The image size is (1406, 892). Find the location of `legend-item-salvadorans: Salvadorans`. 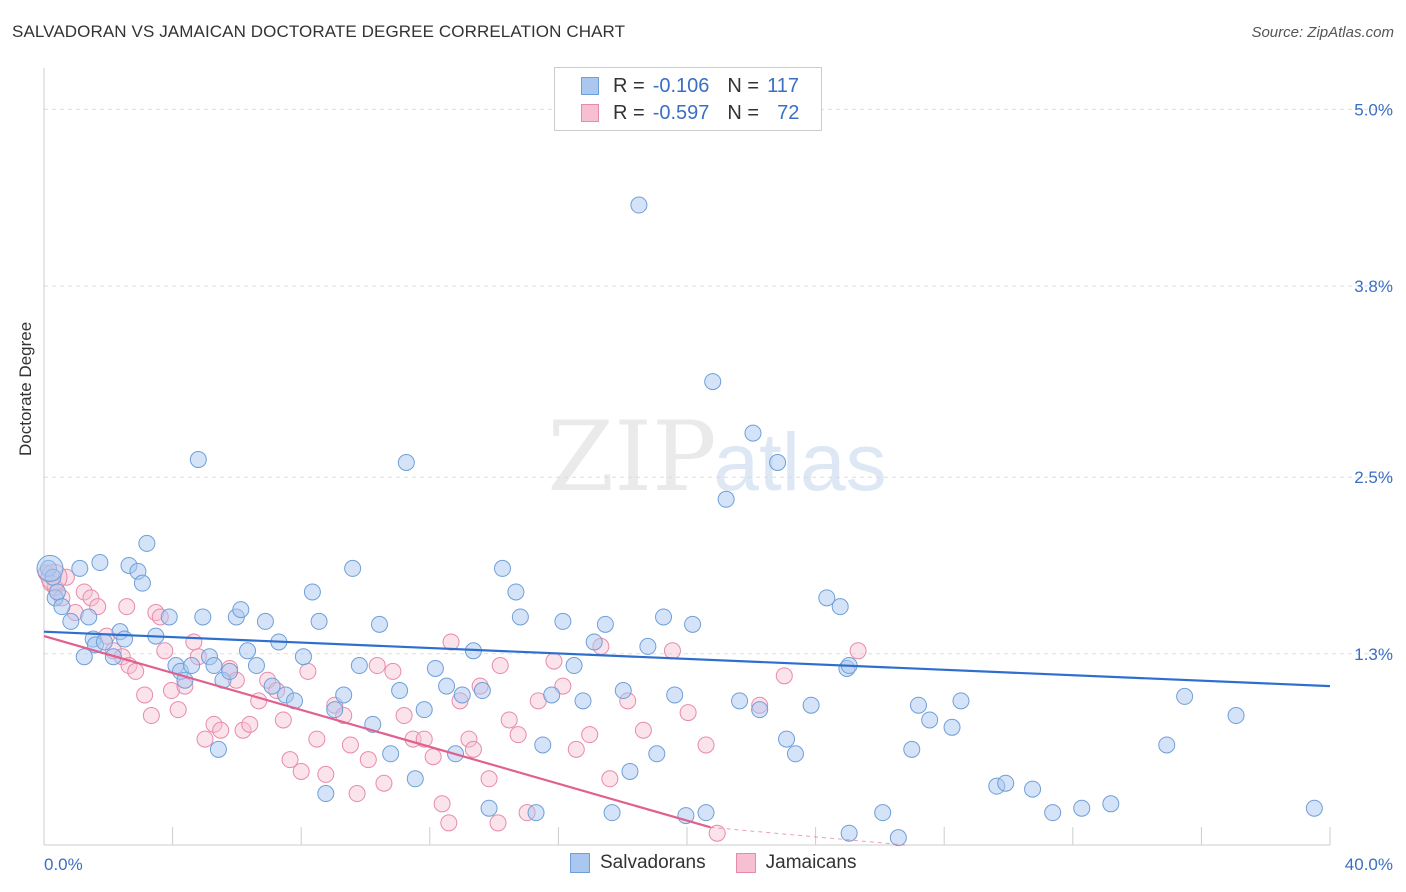

legend-item-salvadorans: Salvadorans is located at coordinates (638, 863).